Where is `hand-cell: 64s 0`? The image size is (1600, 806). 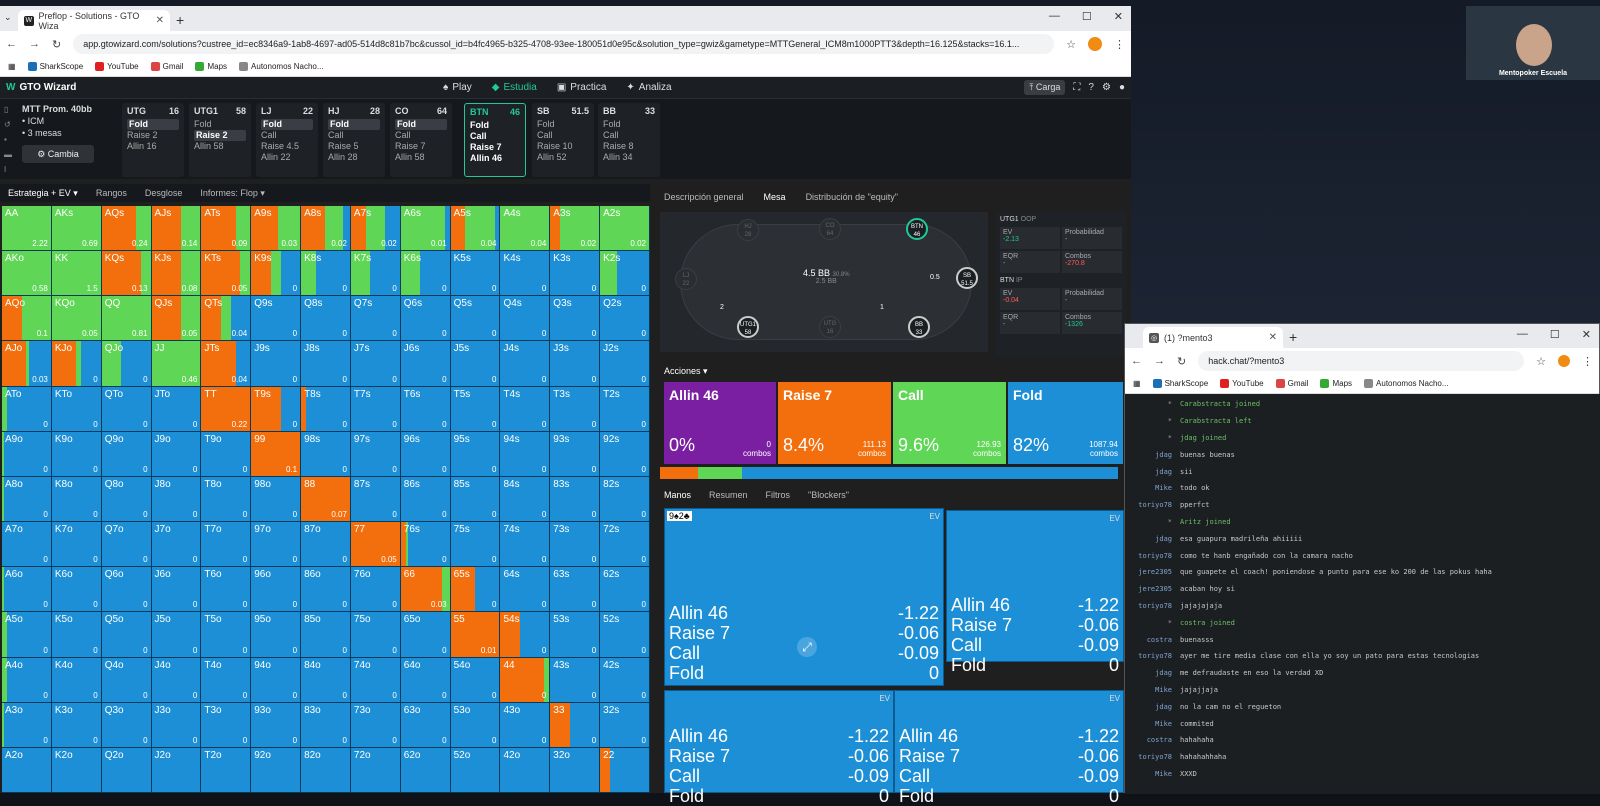 hand-cell: 64s 0 is located at coordinates (525, 590).